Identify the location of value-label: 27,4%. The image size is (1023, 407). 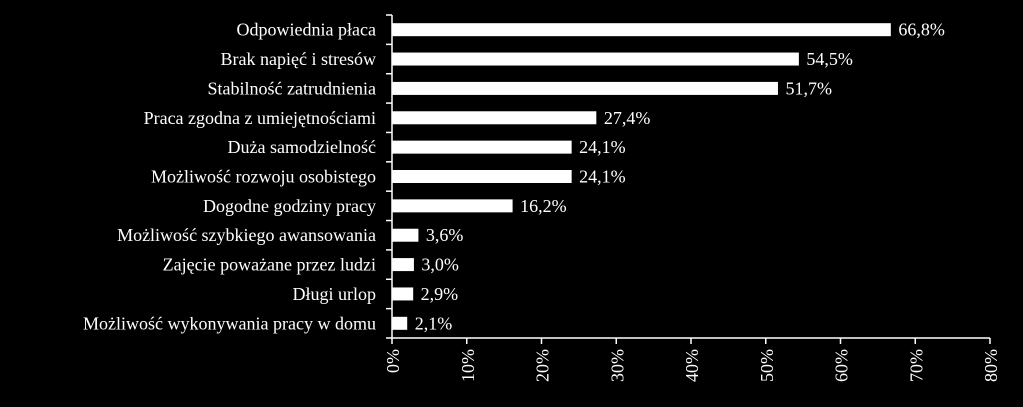
(627, 118).